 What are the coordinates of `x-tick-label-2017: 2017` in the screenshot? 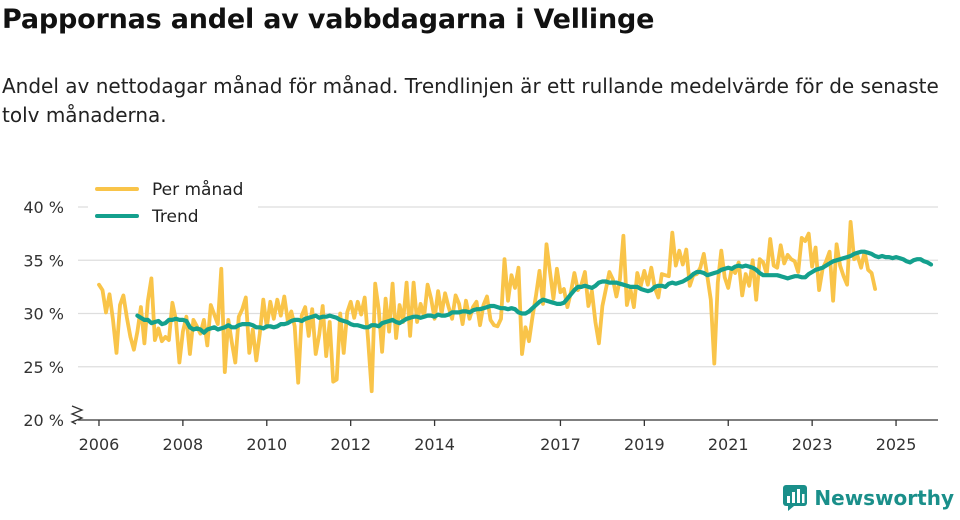 It's located at (560, 444).